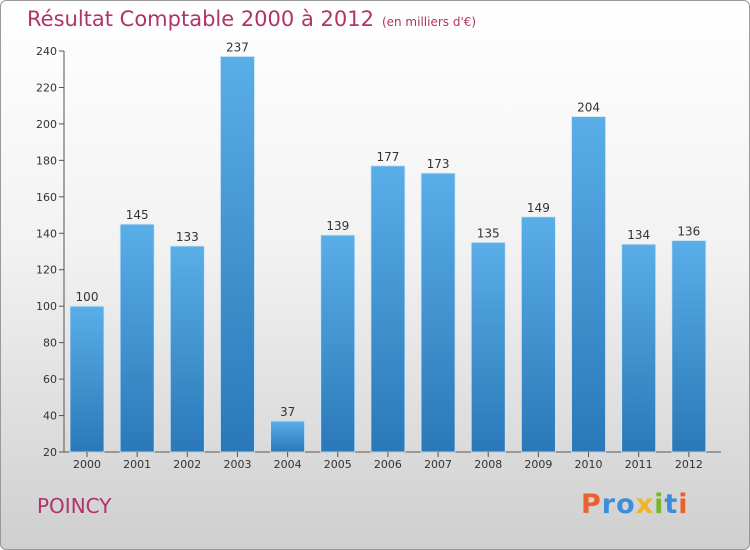 The width and height of the screenshot is (750, 550). What do you see at coordinates (288, 464) in the screenshot?
I see `x-tick-label-2004: 2004` at bounding box center [288, 464].